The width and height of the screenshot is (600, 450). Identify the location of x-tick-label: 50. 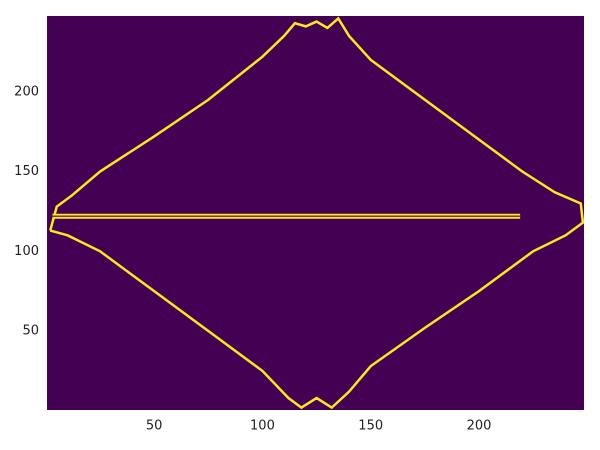
(154, 426).